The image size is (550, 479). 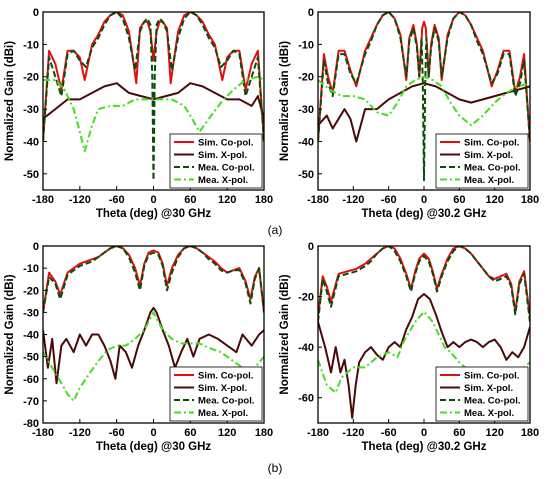 What do you see at coordinates (275, 468) in the screenshot?
I see `row-label-b: (b)` at bounding box center [275, 468].